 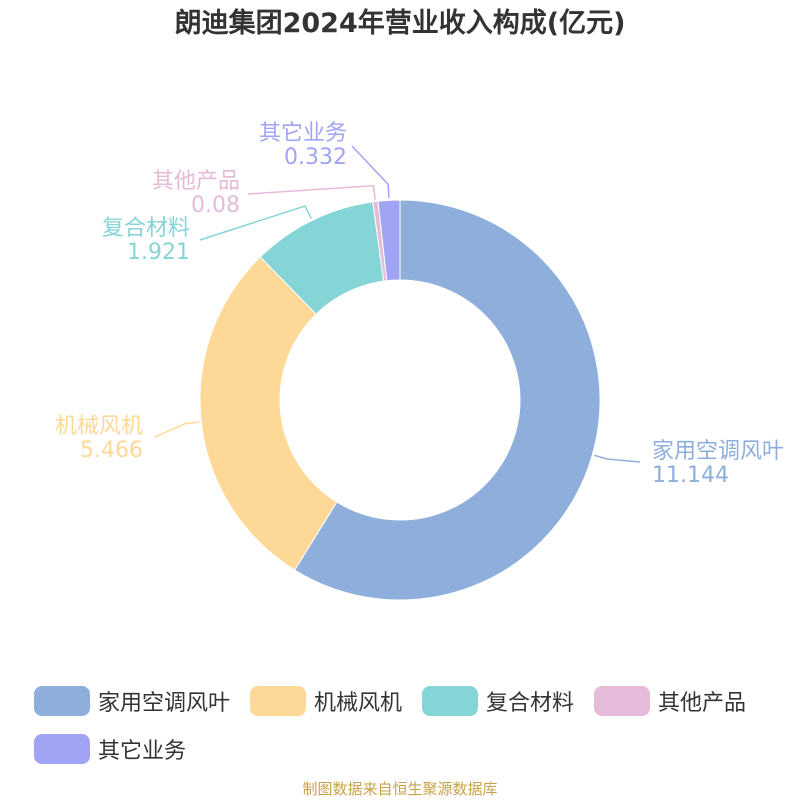 I want to click on chart-title: 朗迪集团2024年营业收入构成(亿元), so click(x=400, y=23).